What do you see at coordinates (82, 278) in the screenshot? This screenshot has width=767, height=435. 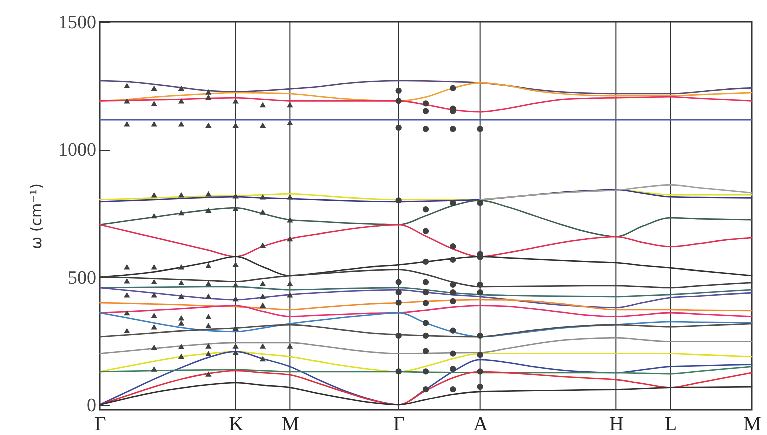 I see `y-tick-label: 500` at bounding box center [82, 278].